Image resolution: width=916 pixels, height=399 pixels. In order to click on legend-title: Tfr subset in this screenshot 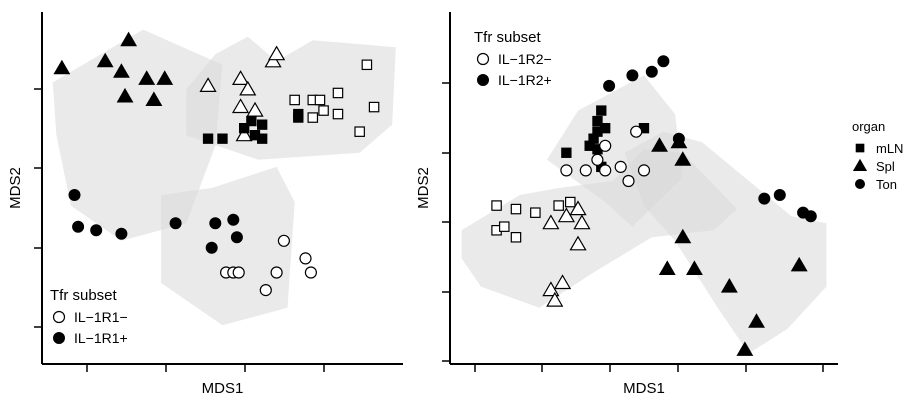, I will do `click(508, 37)`.